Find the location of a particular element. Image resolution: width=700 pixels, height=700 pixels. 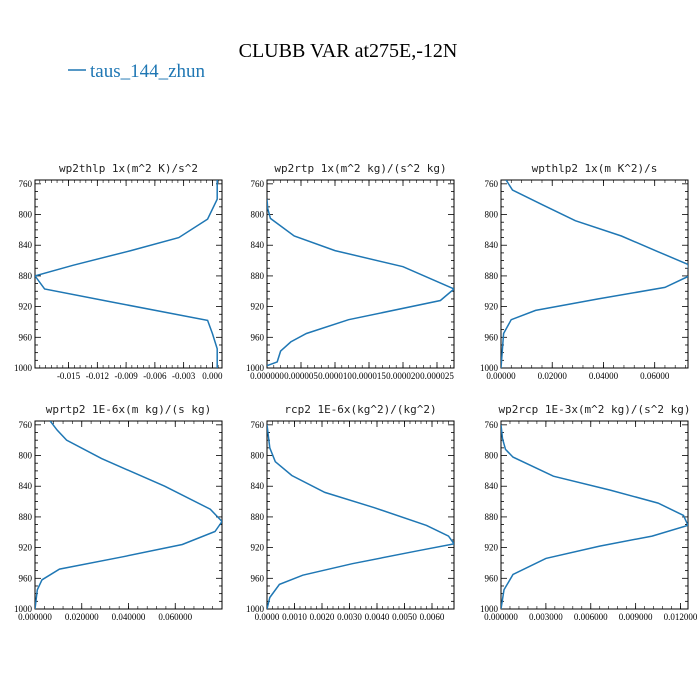

x-tick-label: 0.04000 is located at coordinates (604, 376).